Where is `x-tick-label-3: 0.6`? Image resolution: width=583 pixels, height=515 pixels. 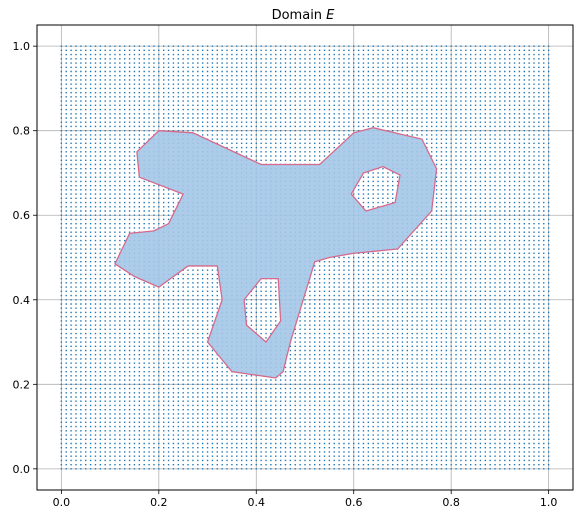
x-tick-label-3: 0.6 is located at coordinates (354, 502).